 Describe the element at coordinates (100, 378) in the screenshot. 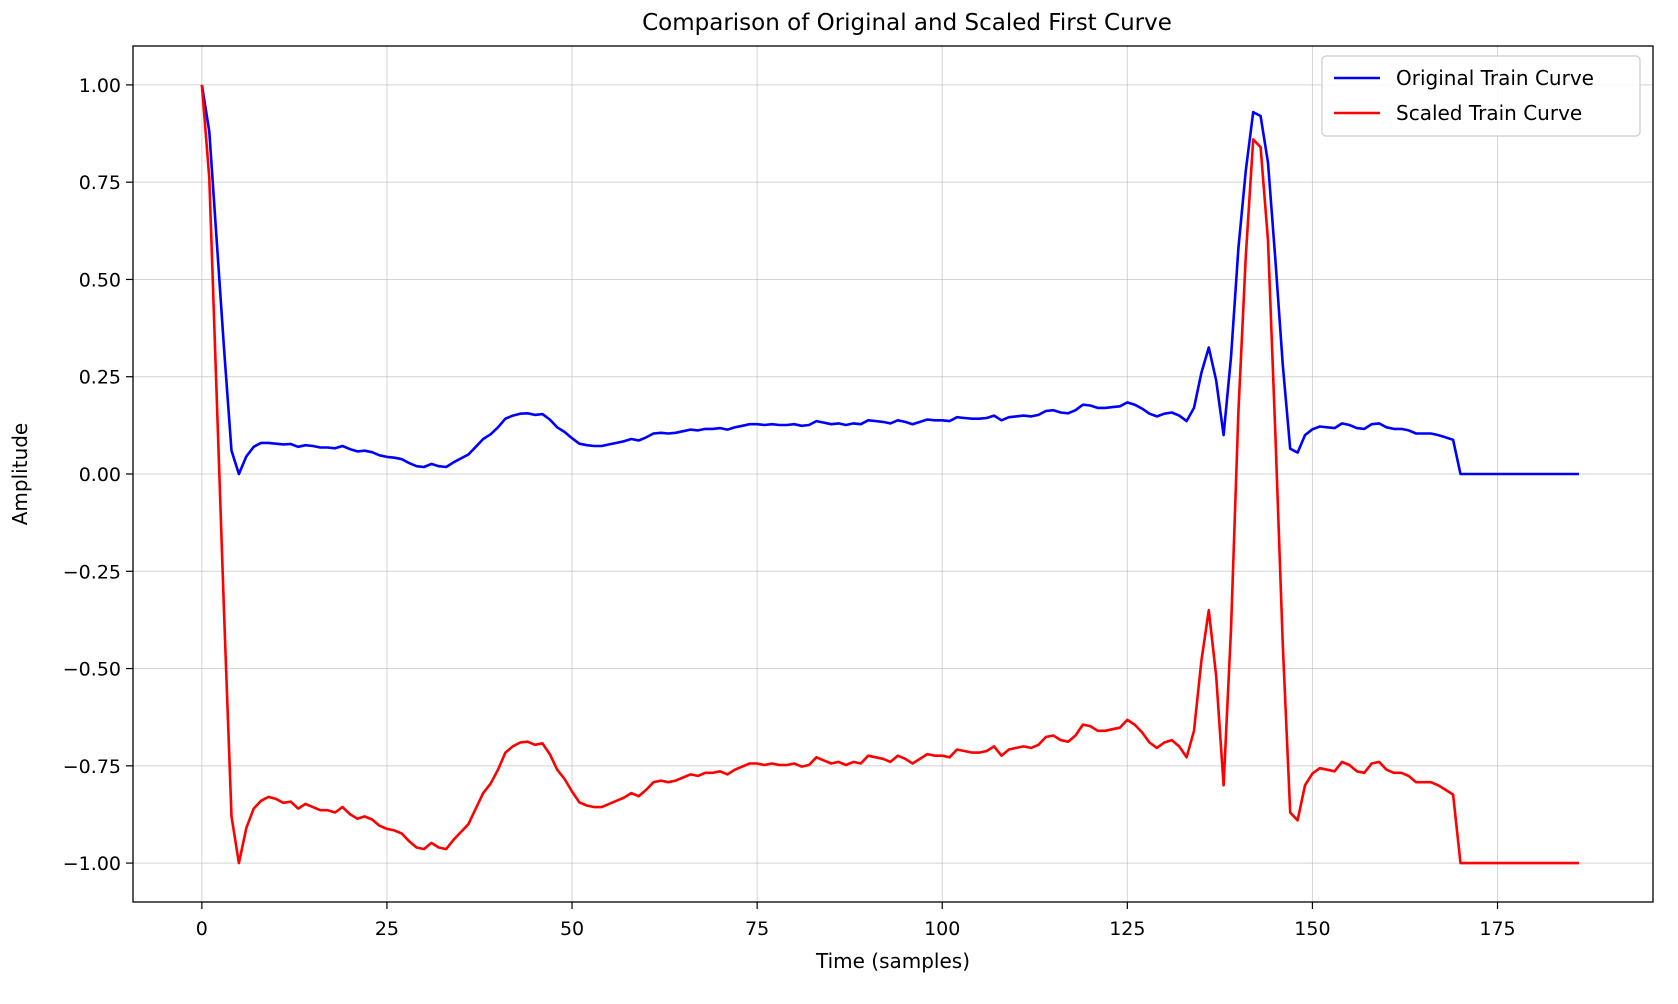

I see `y-tick-label: 0.25` at that location.